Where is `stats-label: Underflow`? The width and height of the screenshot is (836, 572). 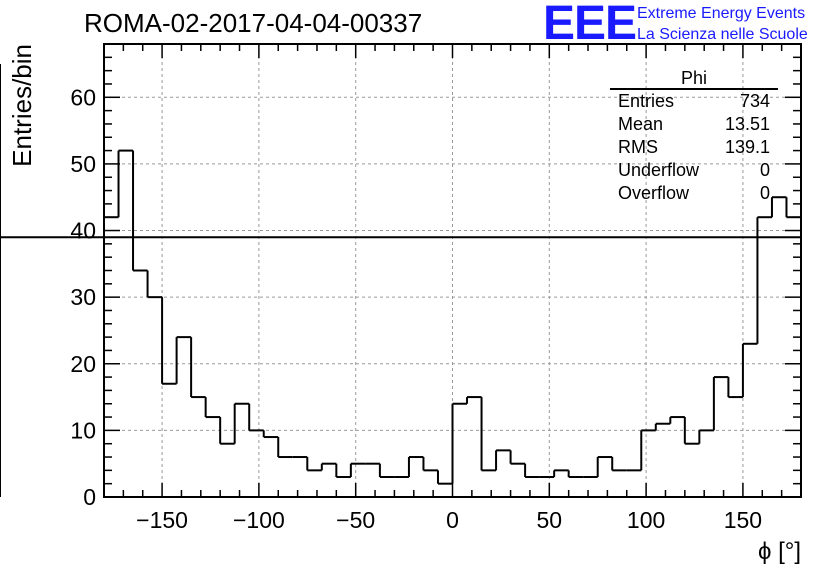
stats-label: Underflow is located at coordinates (659, 170).